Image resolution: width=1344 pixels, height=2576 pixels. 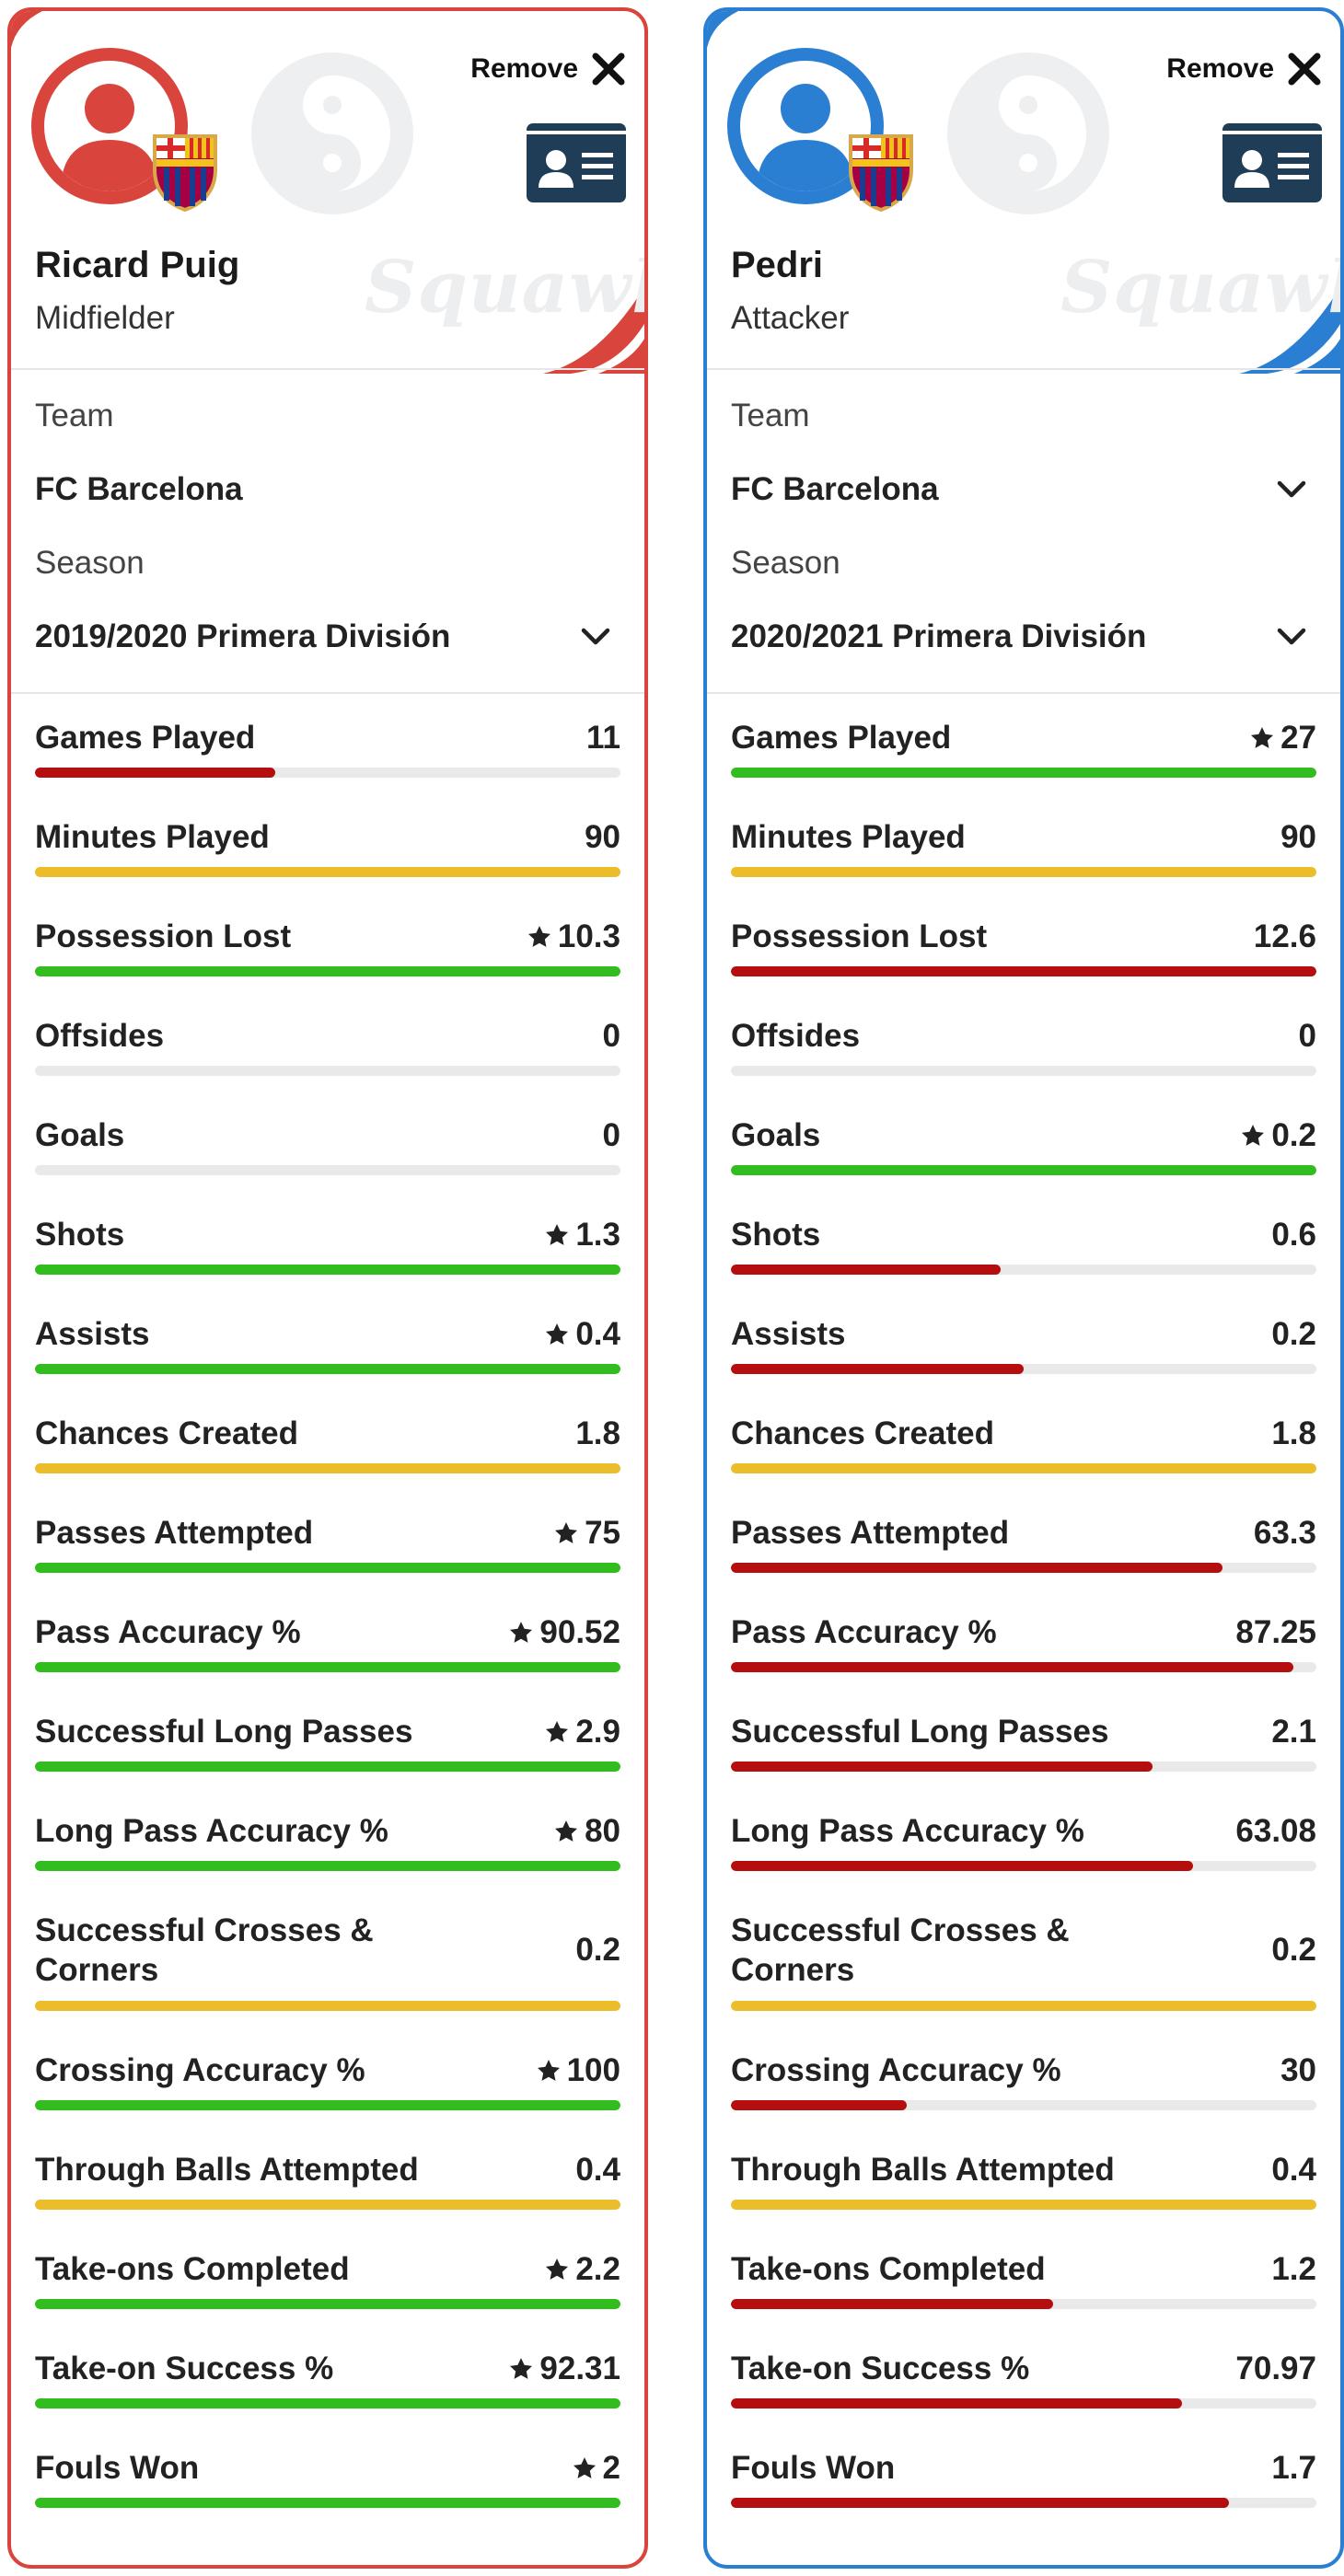 I want to click on stat-header: Passes Attempted 75, so click(x=327, y=1533).